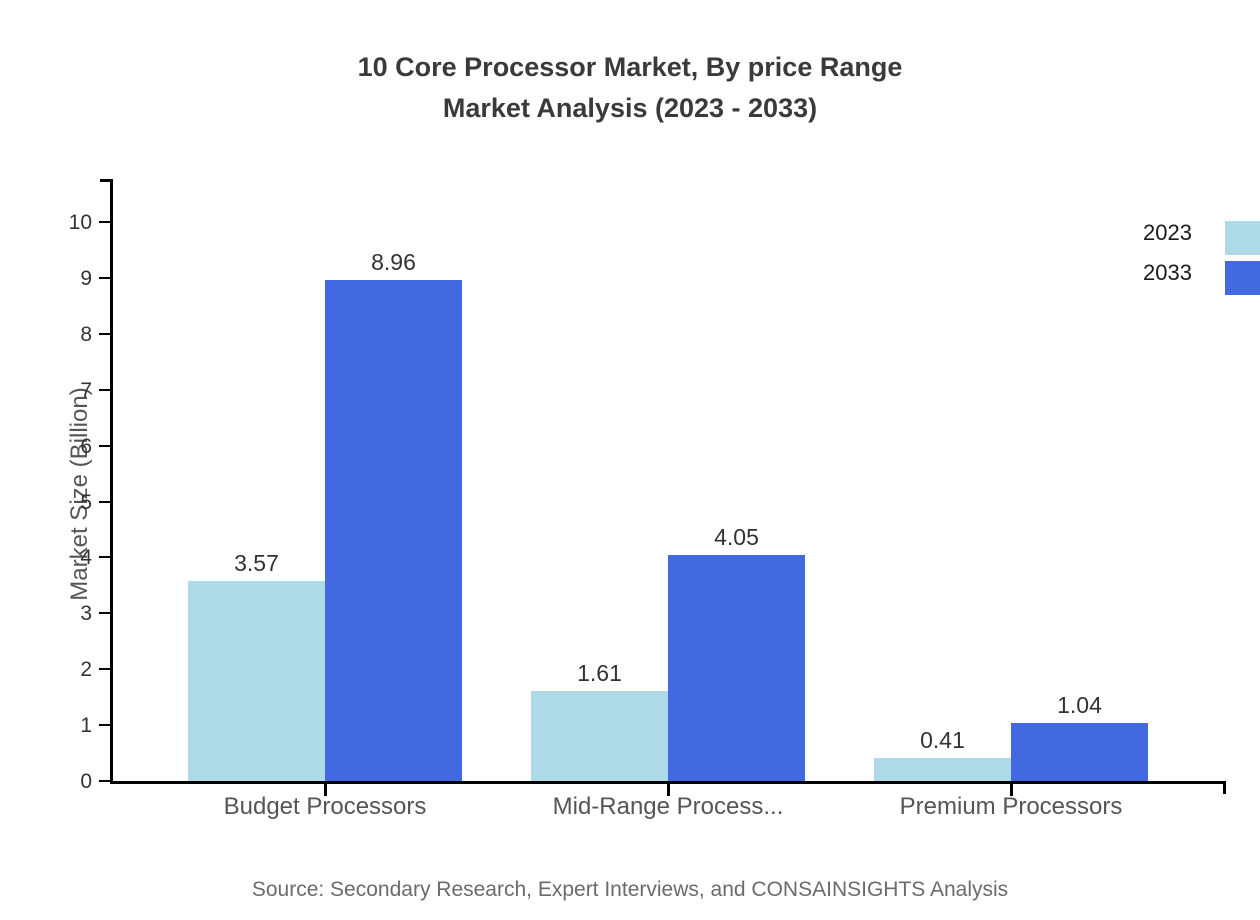 The image size is (1260, 920). What do you see at coordinates (1011, 806) in the screenshot?
I see `x-axis-category-label: Premium Processors` at bounding box center [1011, 806].